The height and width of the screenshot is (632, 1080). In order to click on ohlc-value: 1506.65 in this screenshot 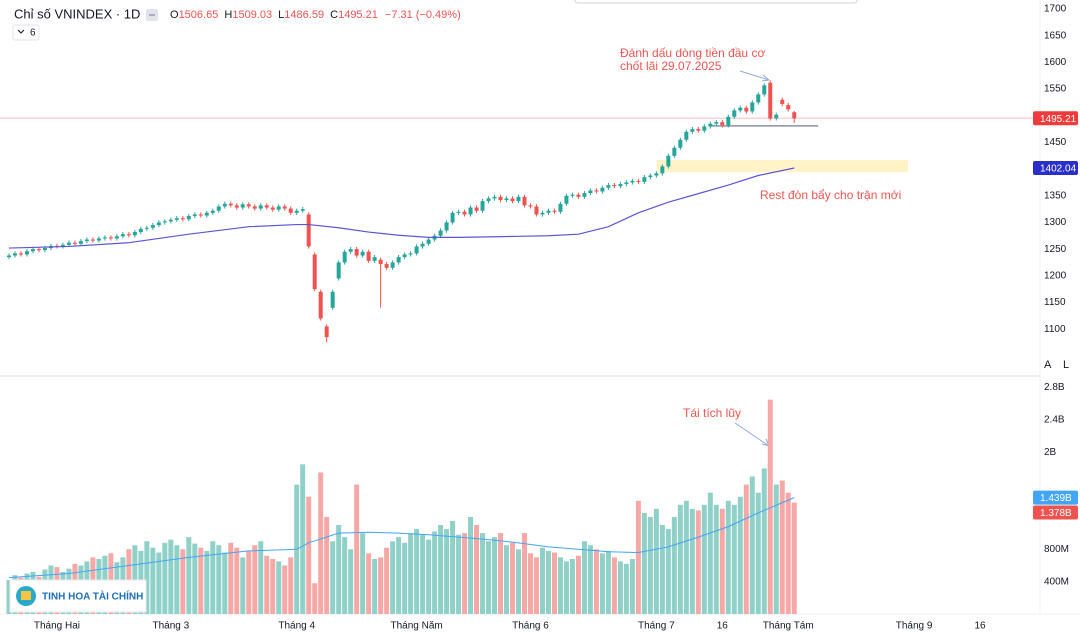, I will do `click(199, 15)`.